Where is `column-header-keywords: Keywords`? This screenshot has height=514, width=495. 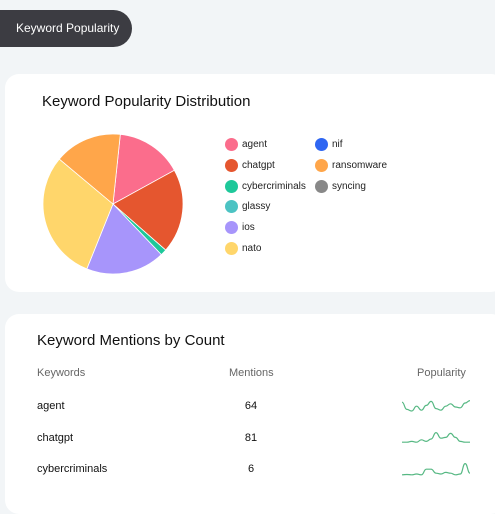
column-header-keywords: Keywords is located at coordinates (61, 373).